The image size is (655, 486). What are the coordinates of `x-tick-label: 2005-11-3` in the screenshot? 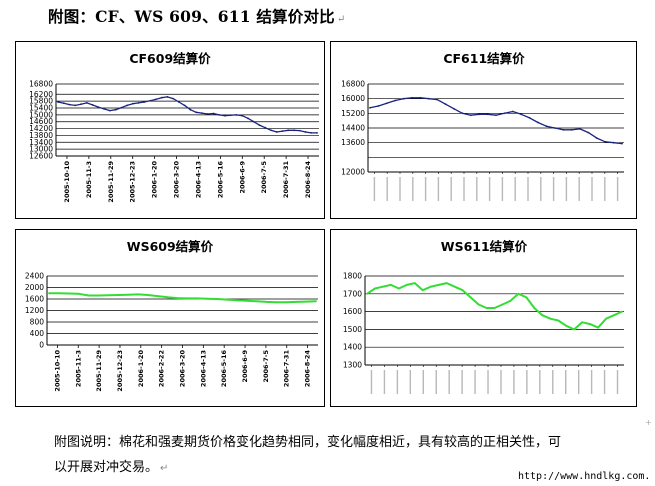 It's located at (89, 179).